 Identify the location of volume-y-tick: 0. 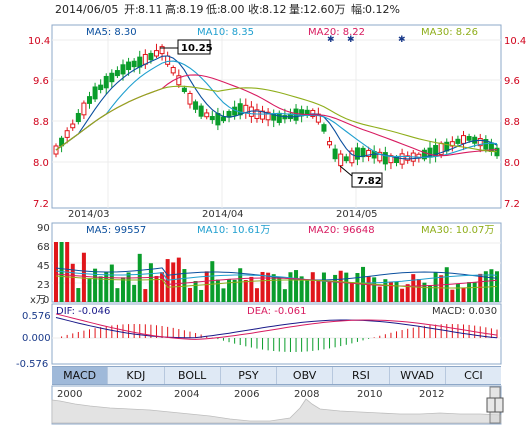
(46, 300).